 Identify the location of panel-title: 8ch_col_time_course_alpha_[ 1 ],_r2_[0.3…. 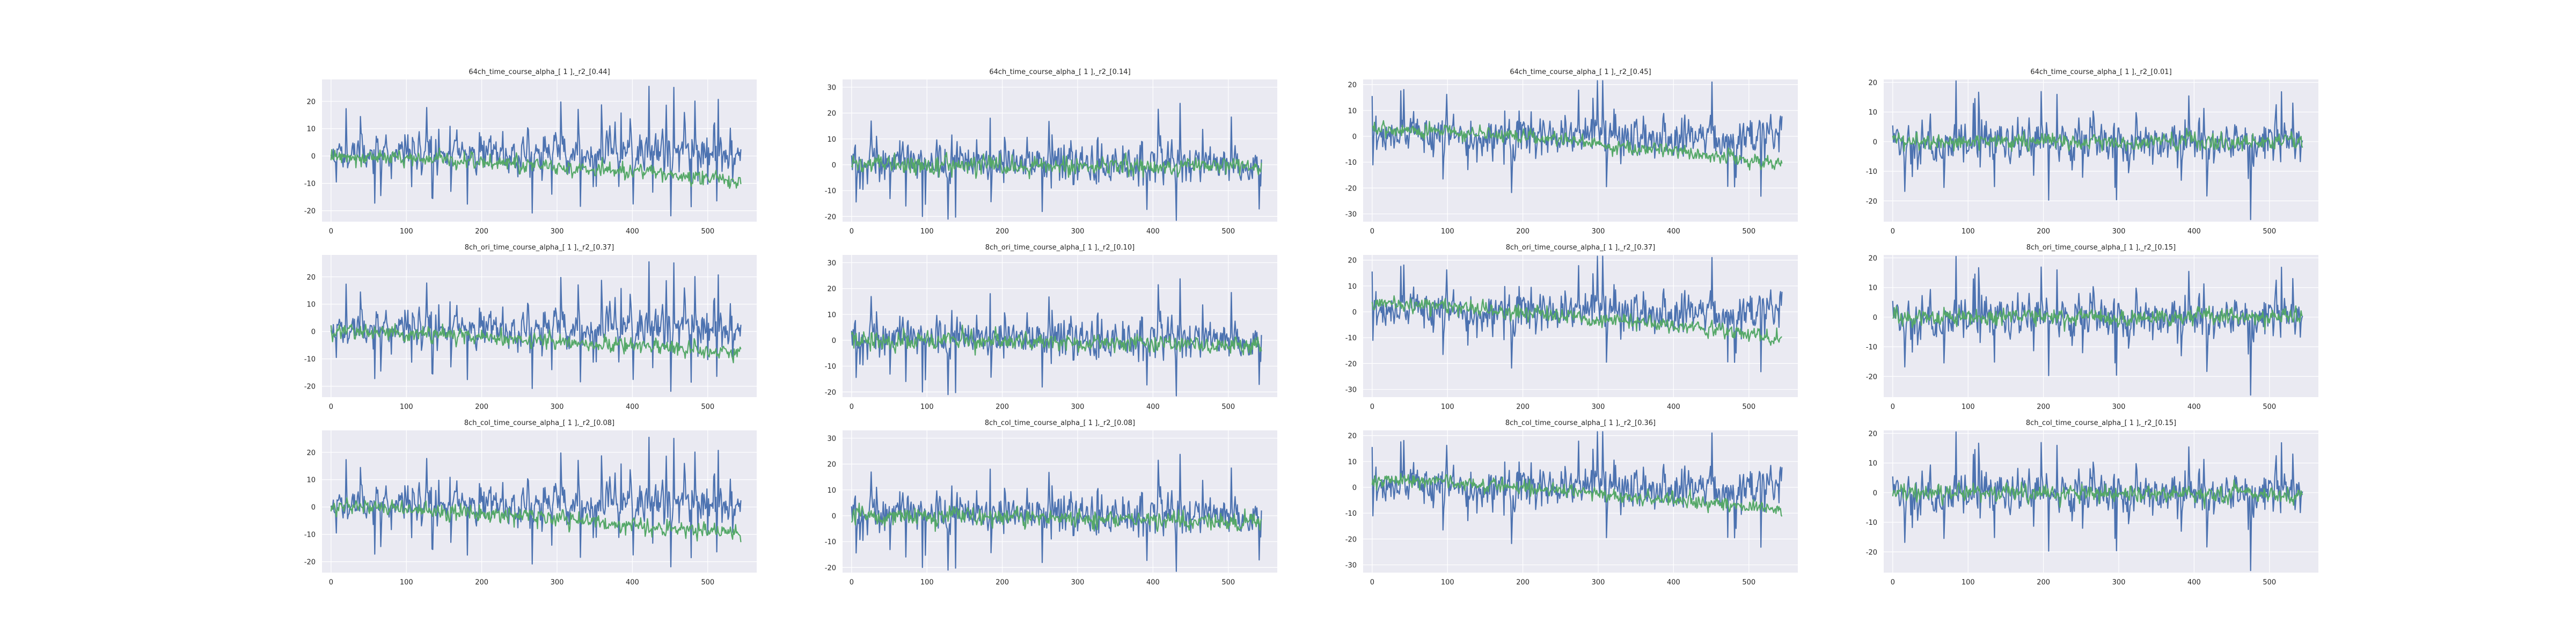
(1580, 423).